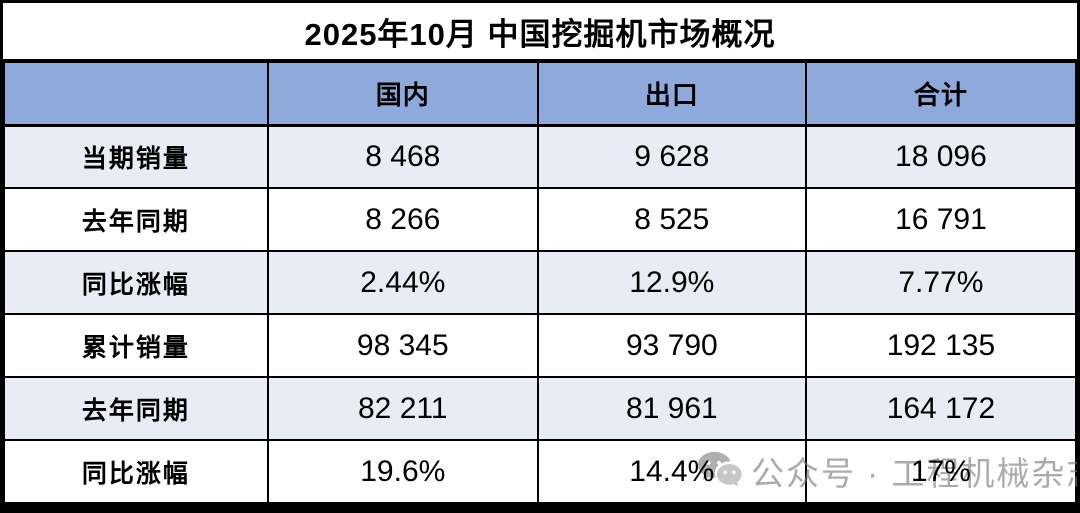 This screenshot has height=513, width=1080. What do you see at coordinates (940, 408) in the screenshot?
I see `cell-total: 164 172` at bounding box center [940, 408].